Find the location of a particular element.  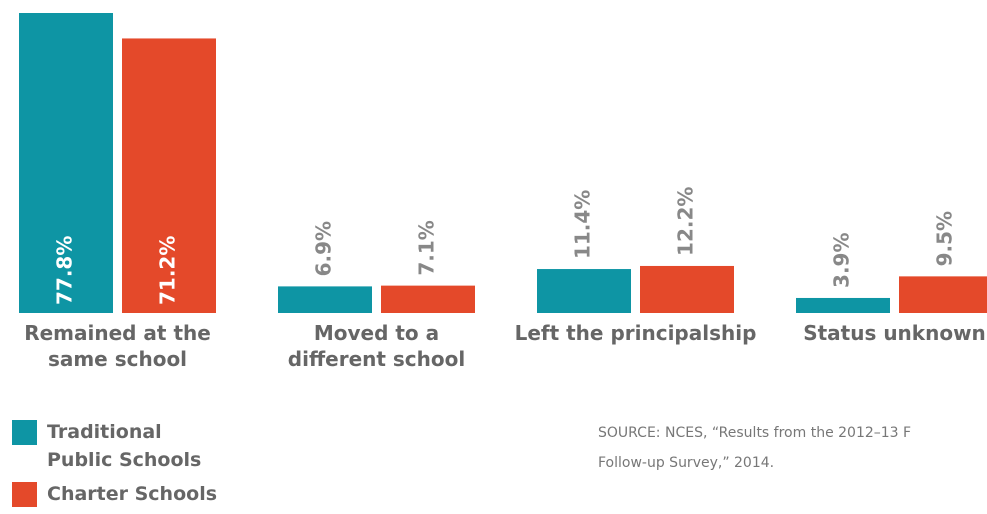

legend-item-traditional: Traditional Public Schools is located at coordinates (129, 446).